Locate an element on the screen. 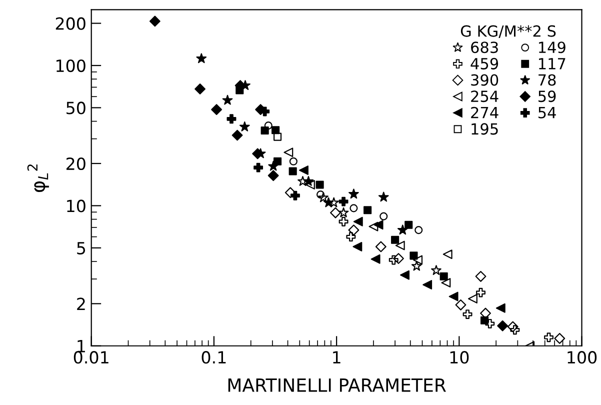  y-axis-title: φ$_{L}$$^{2}$ is located at coordinates (38, 178).